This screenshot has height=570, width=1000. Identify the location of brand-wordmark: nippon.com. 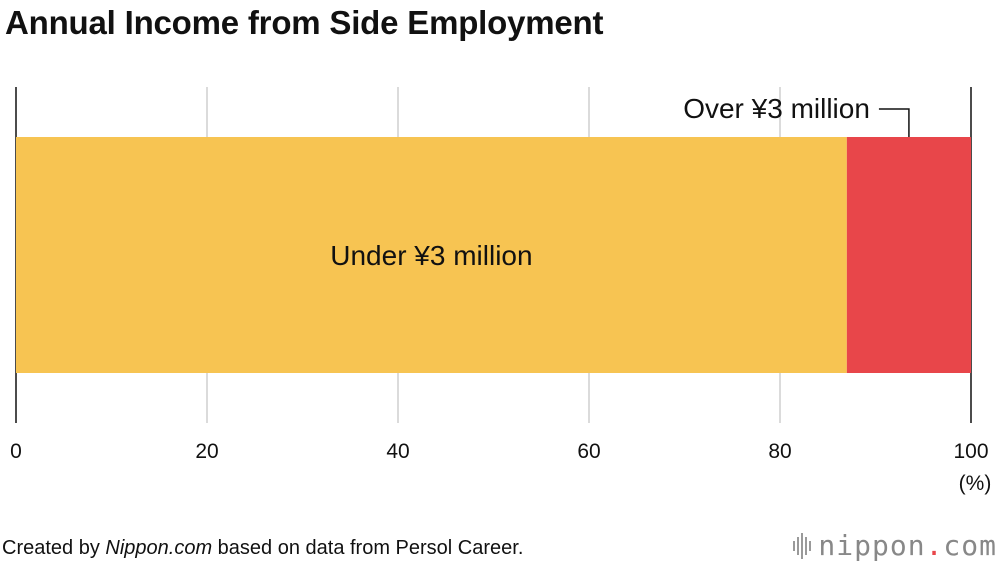
(907, 545).